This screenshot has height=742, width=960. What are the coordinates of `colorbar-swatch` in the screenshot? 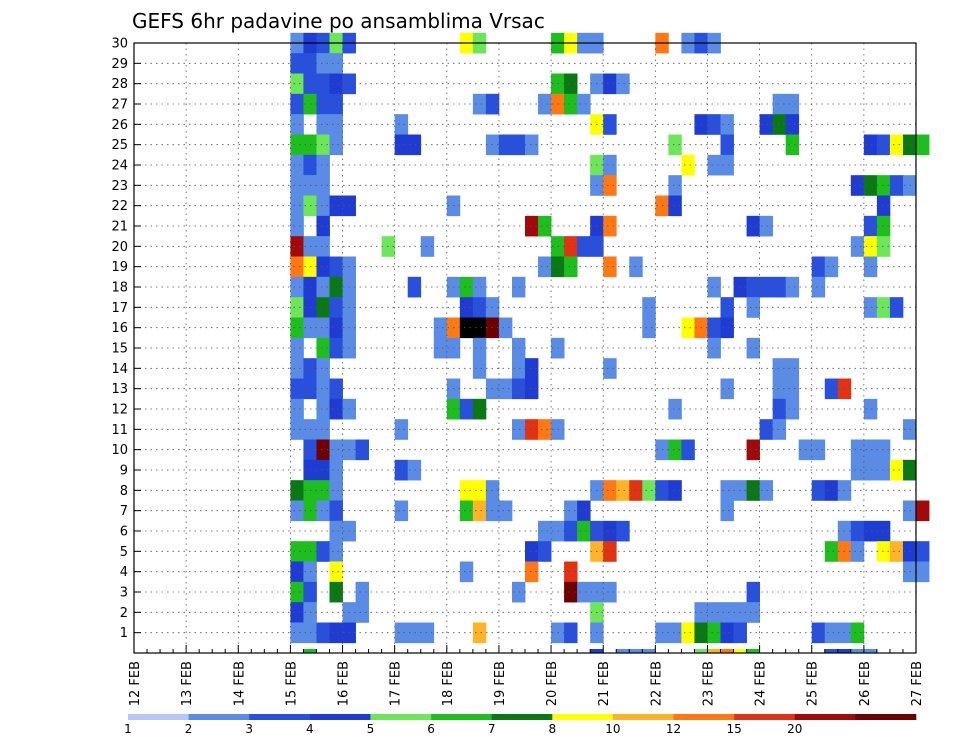 It's located at (886, 717).